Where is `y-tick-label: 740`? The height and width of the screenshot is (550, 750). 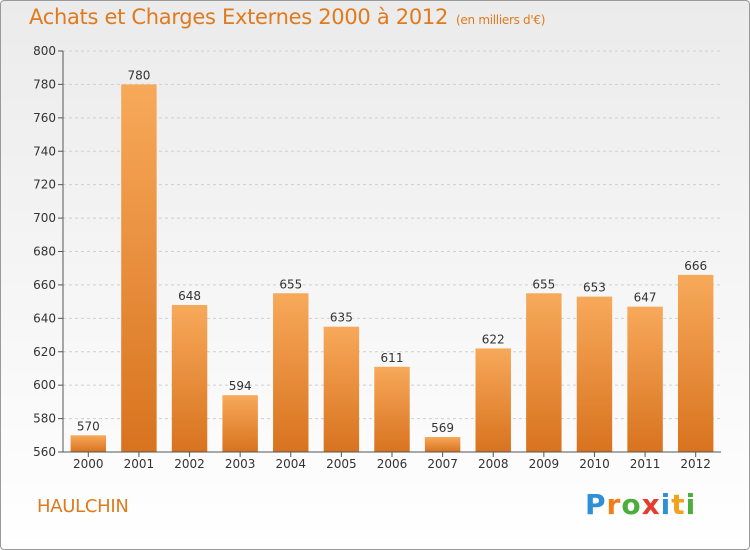
y-tick-label: 740 is located at coordinates (44, 151).